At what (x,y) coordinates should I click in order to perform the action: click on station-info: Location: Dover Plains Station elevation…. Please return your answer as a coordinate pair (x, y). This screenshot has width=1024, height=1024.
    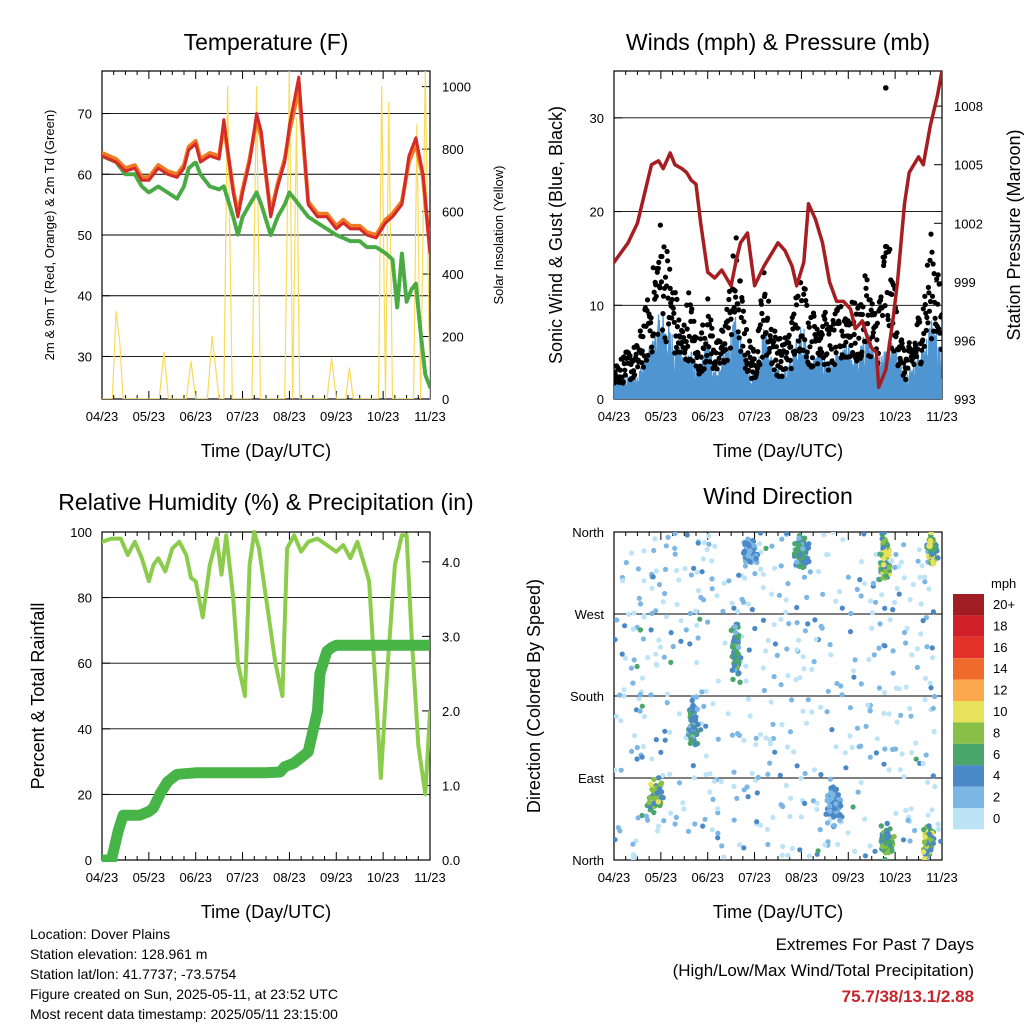
    Looking at the image, I should click on (184, 974).